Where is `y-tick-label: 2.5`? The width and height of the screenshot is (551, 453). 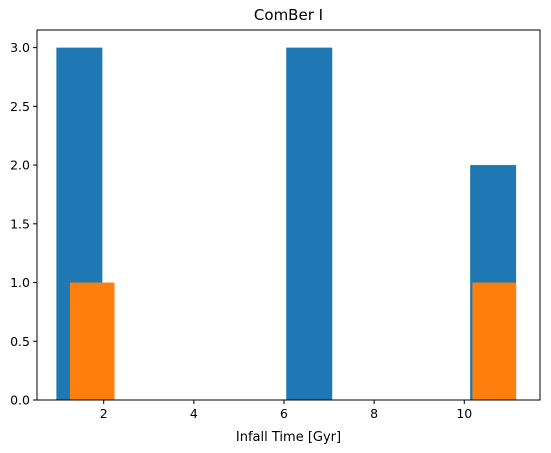
y-tick-label: 2.5 is located at coordinates (20, 106).